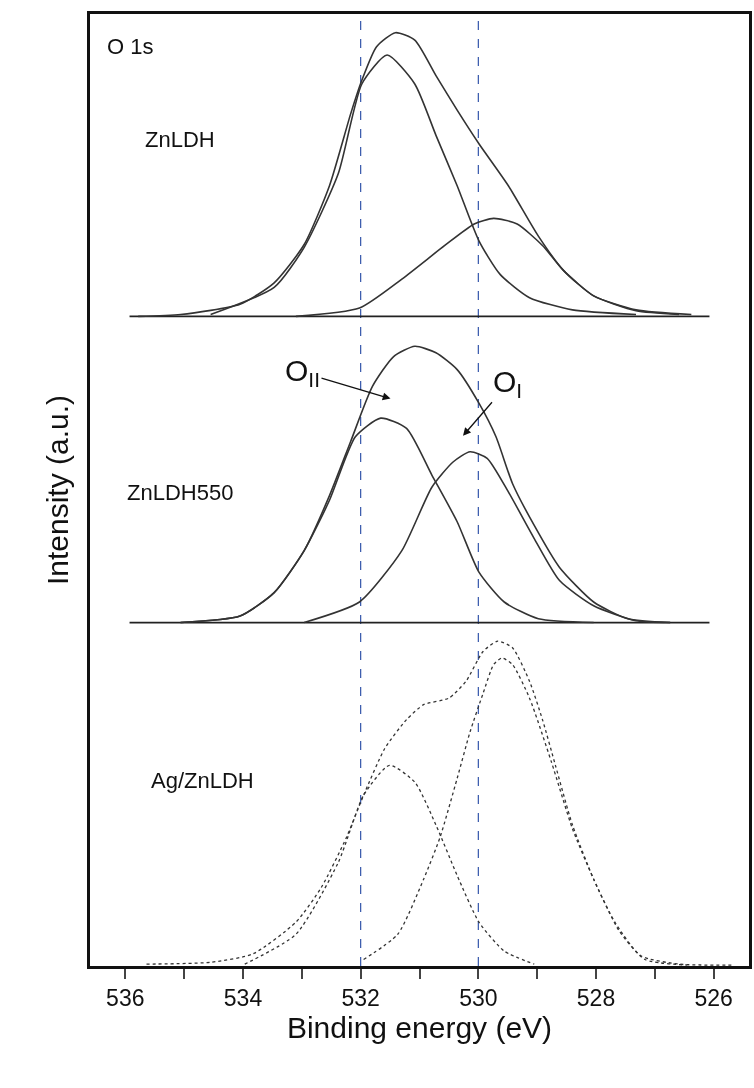  Describe the element at coordinates (180, 139) in the screenshot. I see `annotation: ZnLDH` at that location.